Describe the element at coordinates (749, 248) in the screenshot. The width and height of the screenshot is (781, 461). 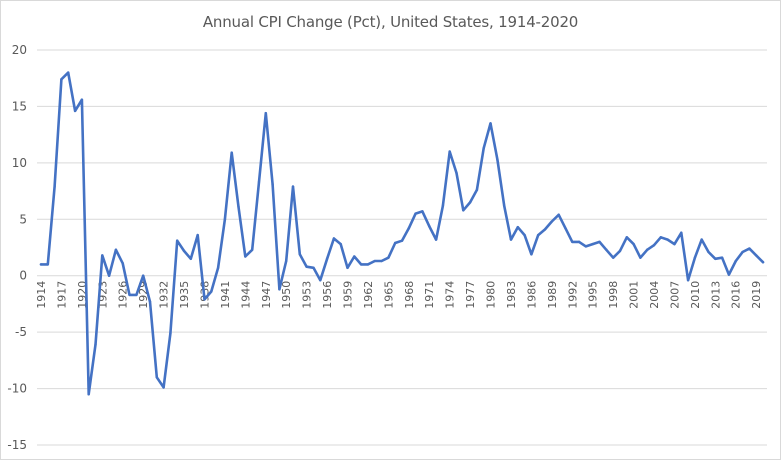
I see `data-point-2018` at that location.